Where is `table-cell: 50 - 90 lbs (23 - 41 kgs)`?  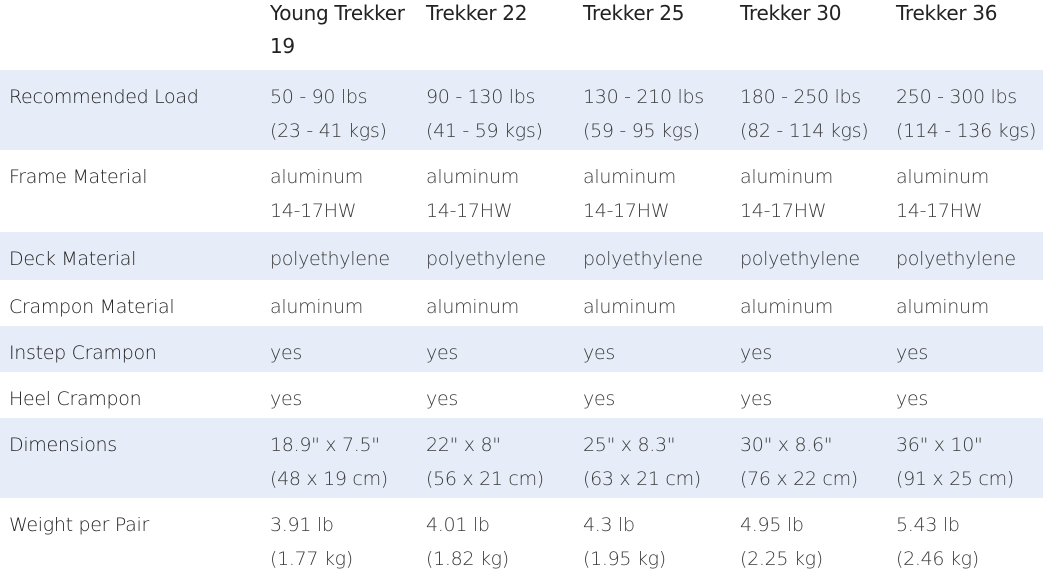
table-cell: 50 - 90 lbs (23 - 41 kgs) is located at coordinates (328, 114).